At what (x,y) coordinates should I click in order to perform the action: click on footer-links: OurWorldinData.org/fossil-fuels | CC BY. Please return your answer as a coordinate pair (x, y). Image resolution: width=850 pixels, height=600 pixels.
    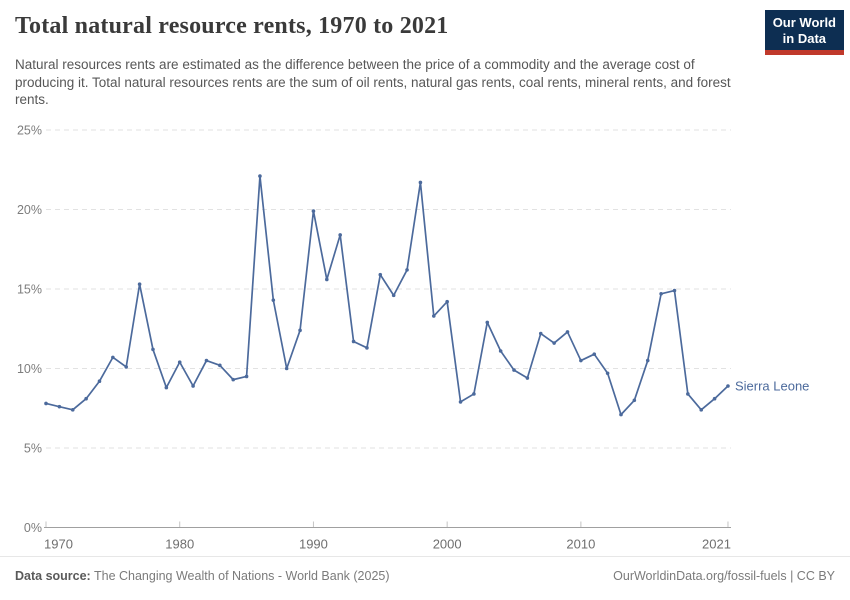
    Looking at the image, I should click on (724, 576).